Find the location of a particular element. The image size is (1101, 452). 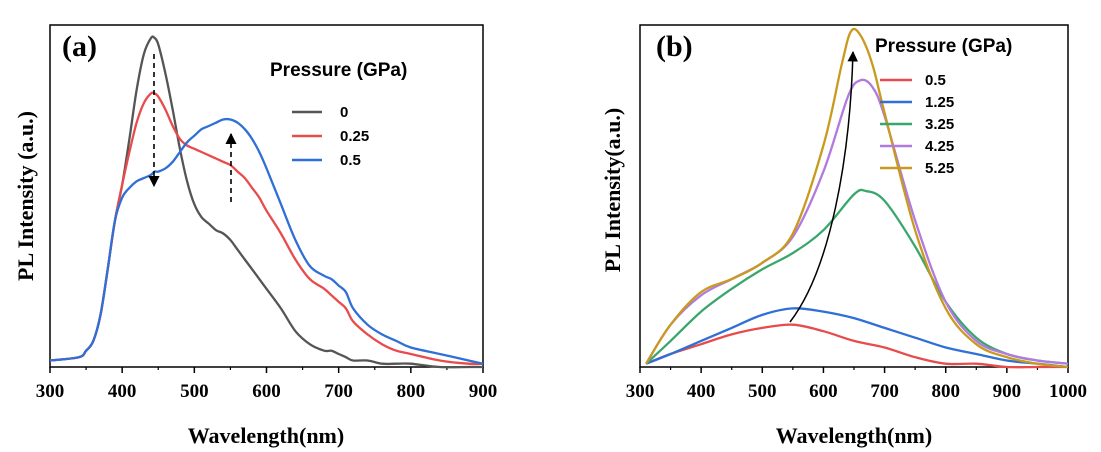

x-axis-title-b: Wavelength(nm) is located at coordinates (854, 435).